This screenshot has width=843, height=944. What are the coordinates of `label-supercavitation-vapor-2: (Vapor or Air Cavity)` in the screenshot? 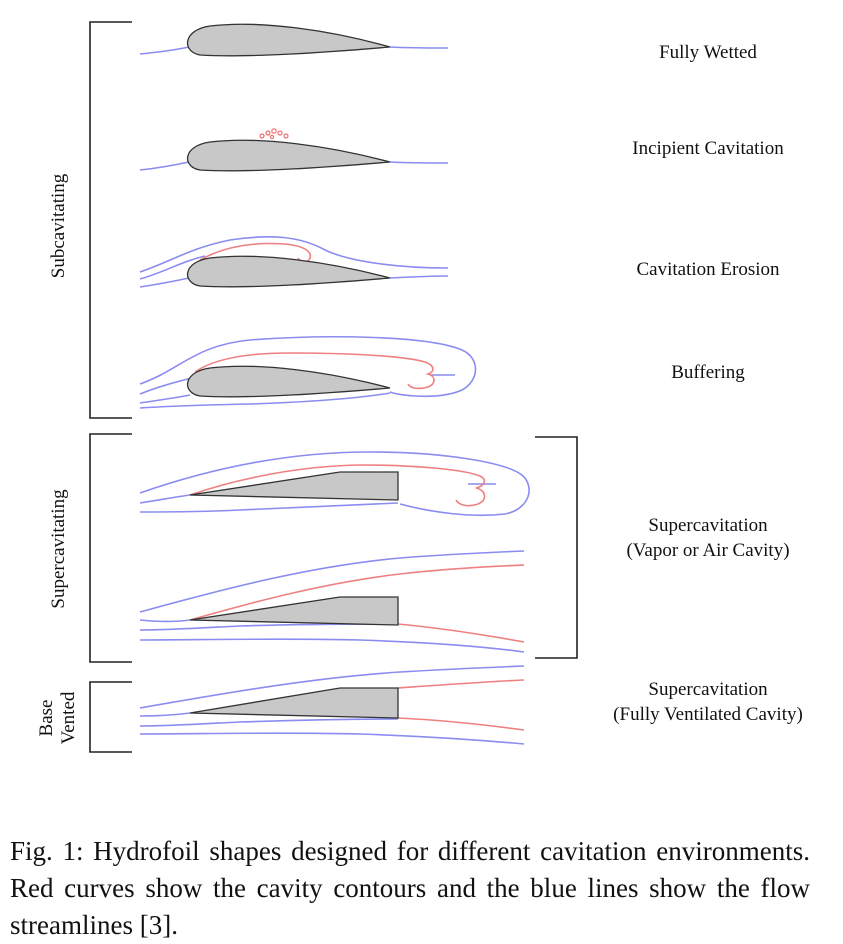 It's located at (707, 550).